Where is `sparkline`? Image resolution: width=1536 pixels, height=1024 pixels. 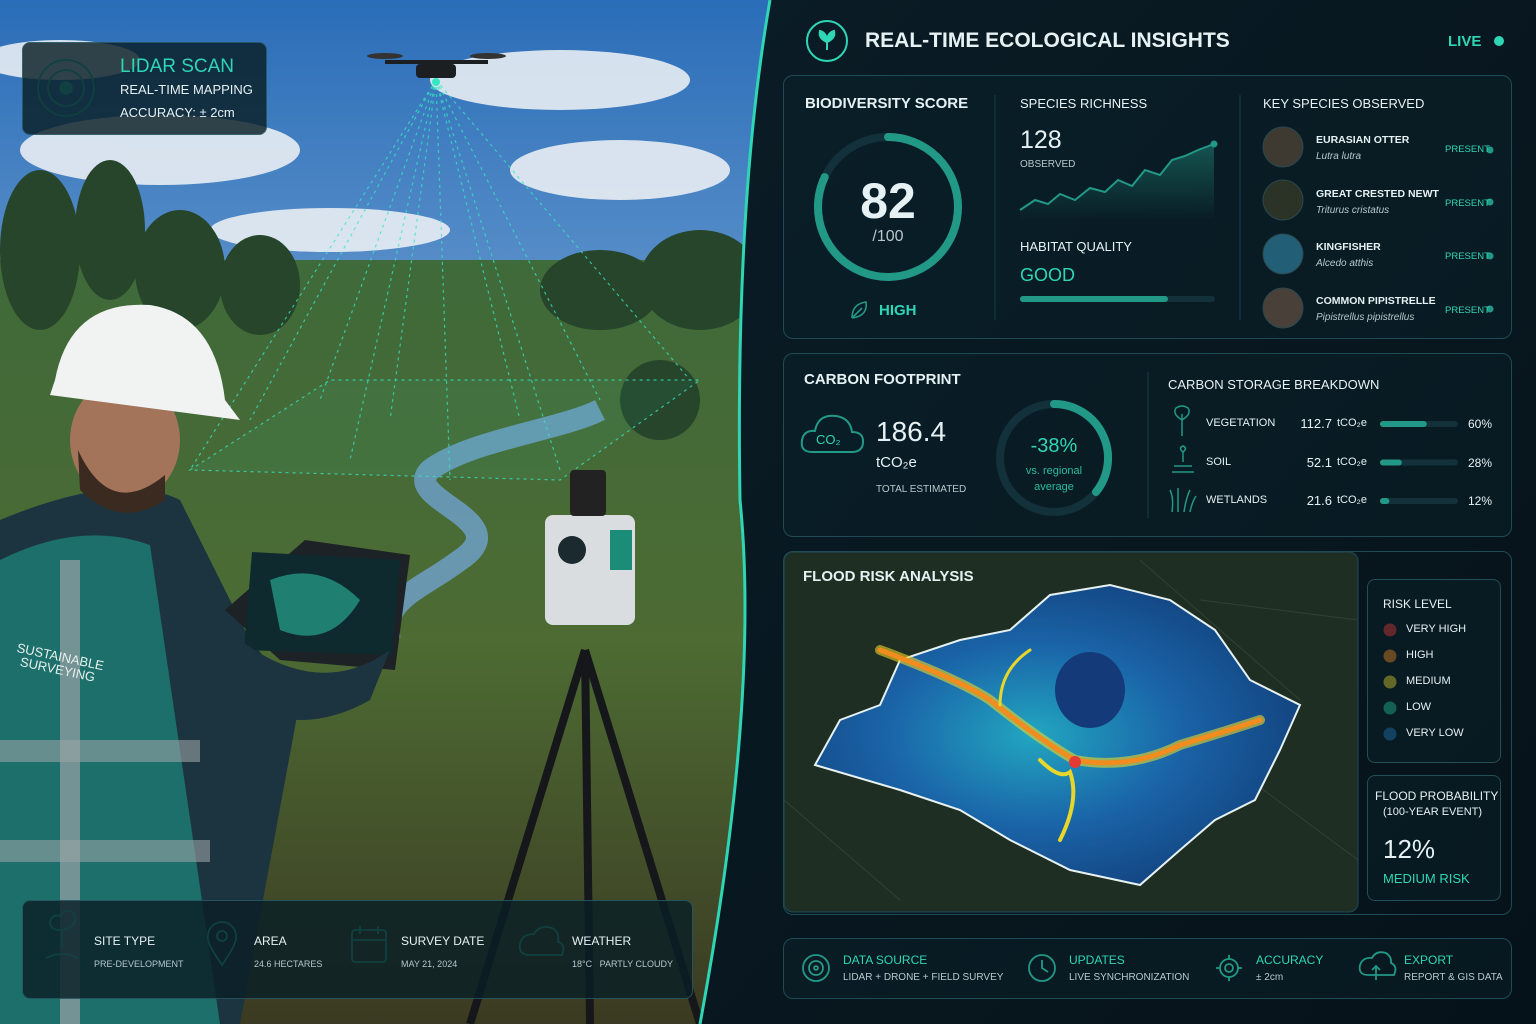
sparkline is located at coordinates (1117, 177).